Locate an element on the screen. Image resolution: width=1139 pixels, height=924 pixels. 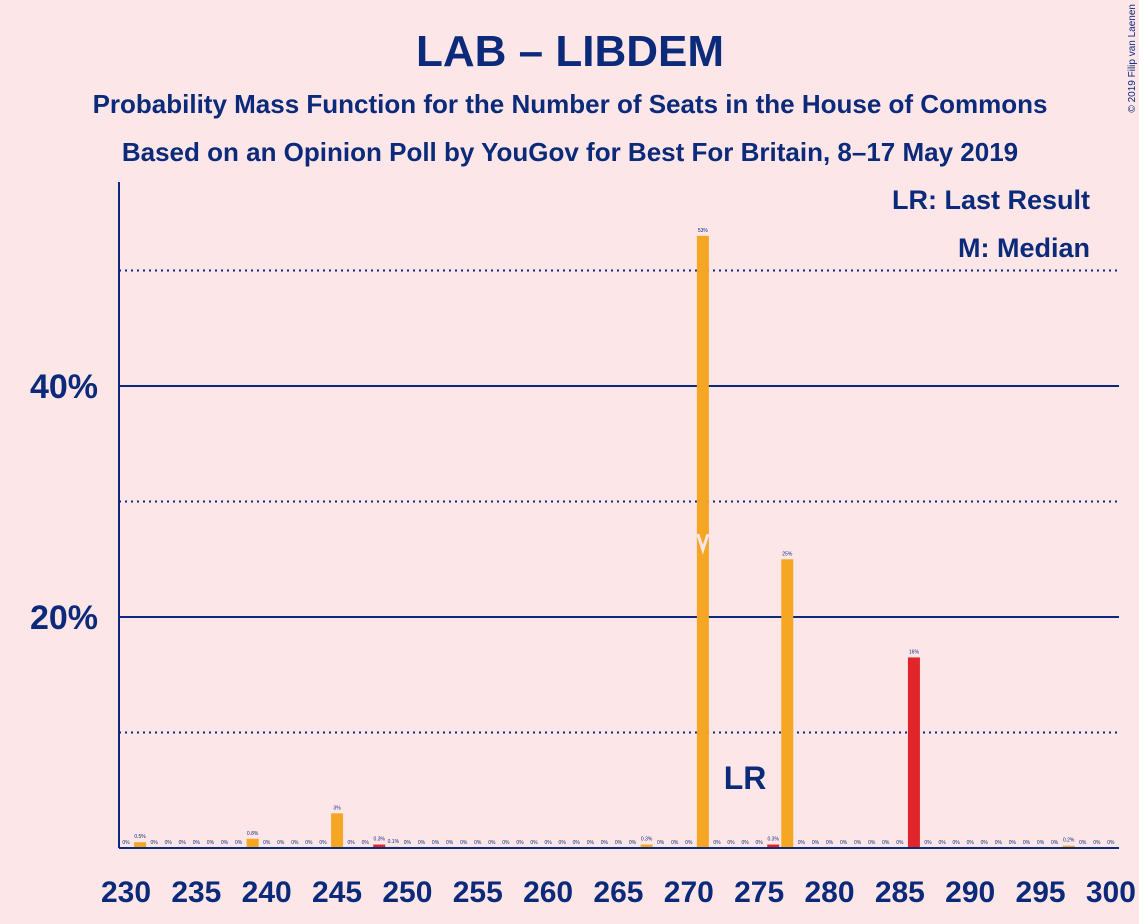
bar-label-292: 0% is located at coordinates (999, 843).